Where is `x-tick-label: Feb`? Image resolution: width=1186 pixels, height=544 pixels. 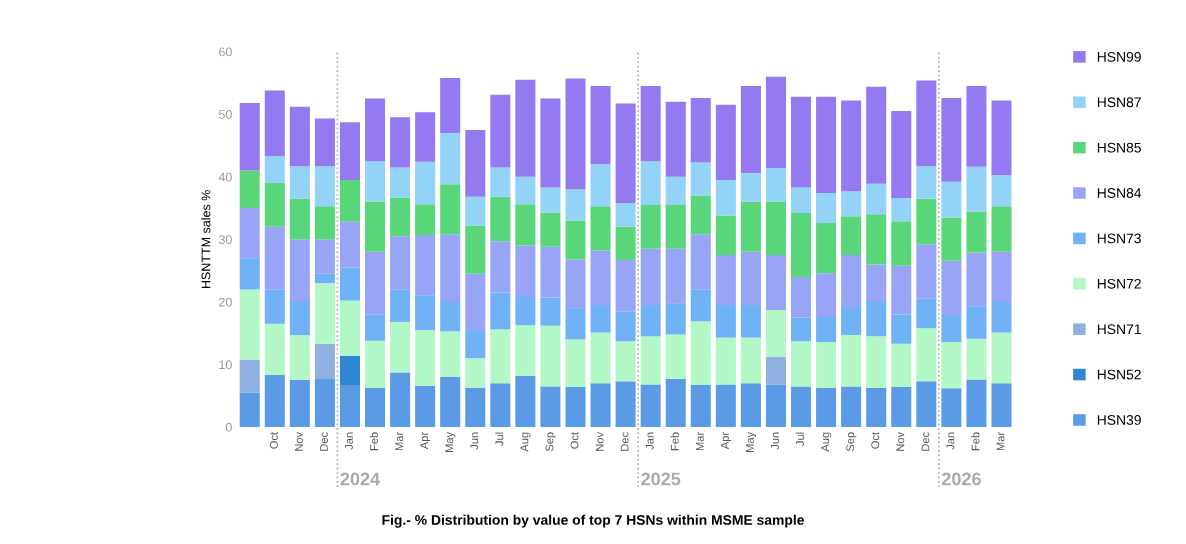 x-tick-label: Feb is located at coordinates (374, 441).